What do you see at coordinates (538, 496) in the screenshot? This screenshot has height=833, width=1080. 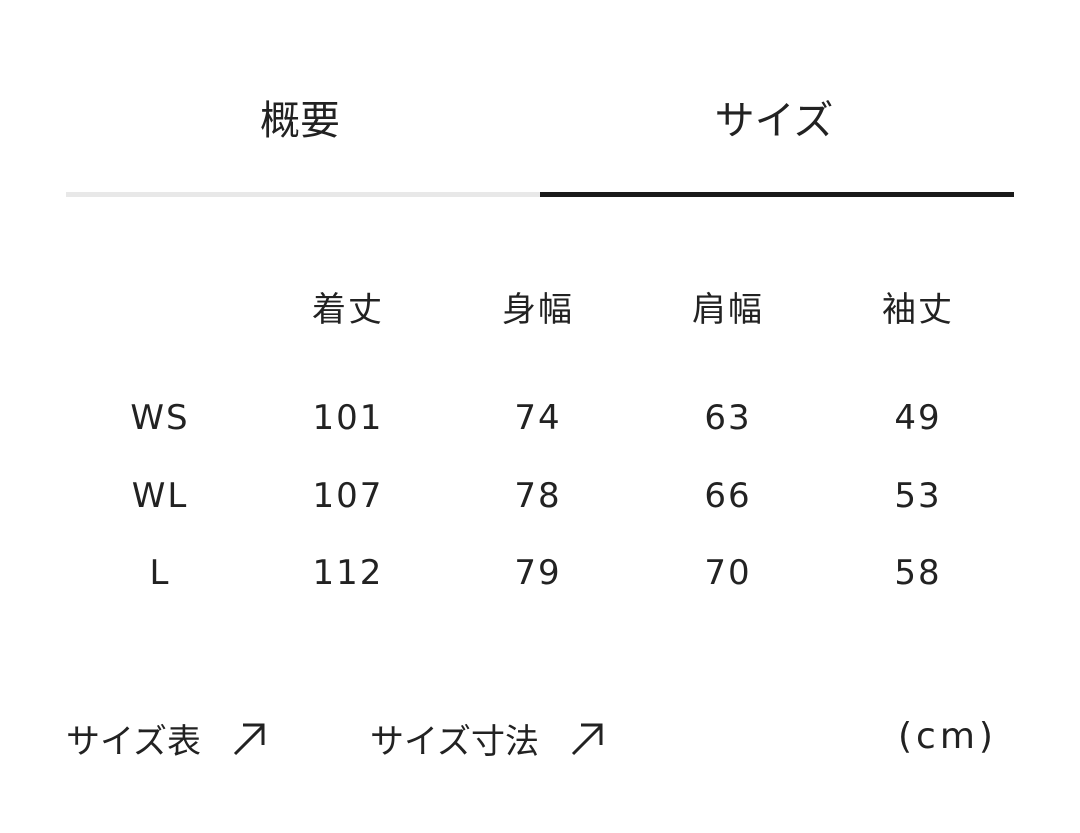 I see `table-cell: 78` at bounding box center [538, 496].